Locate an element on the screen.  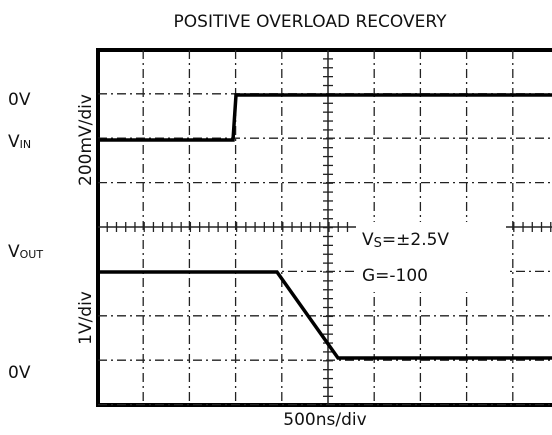
vin-scale: 200mV/div is located at coordinates (86, 140).